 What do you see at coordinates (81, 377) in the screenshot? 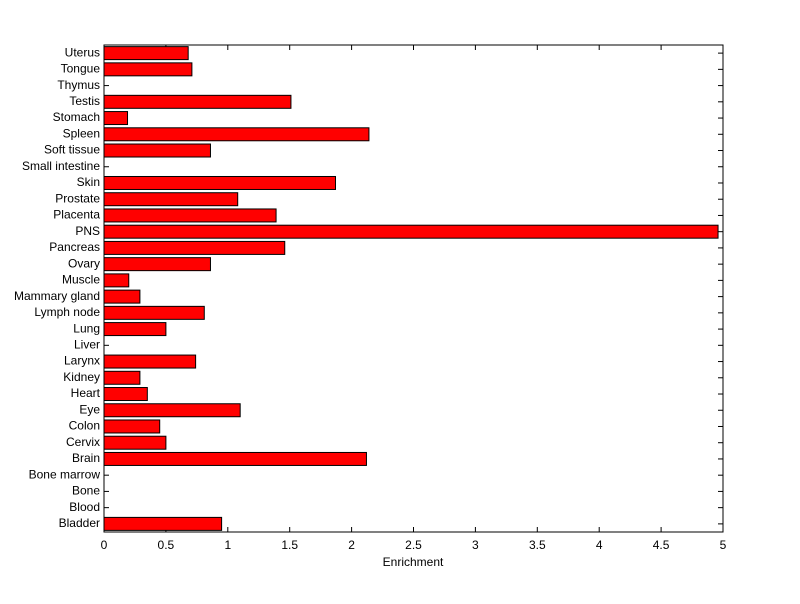
I see `y-tick-label: Kidney` at bounding box center [81, 377].